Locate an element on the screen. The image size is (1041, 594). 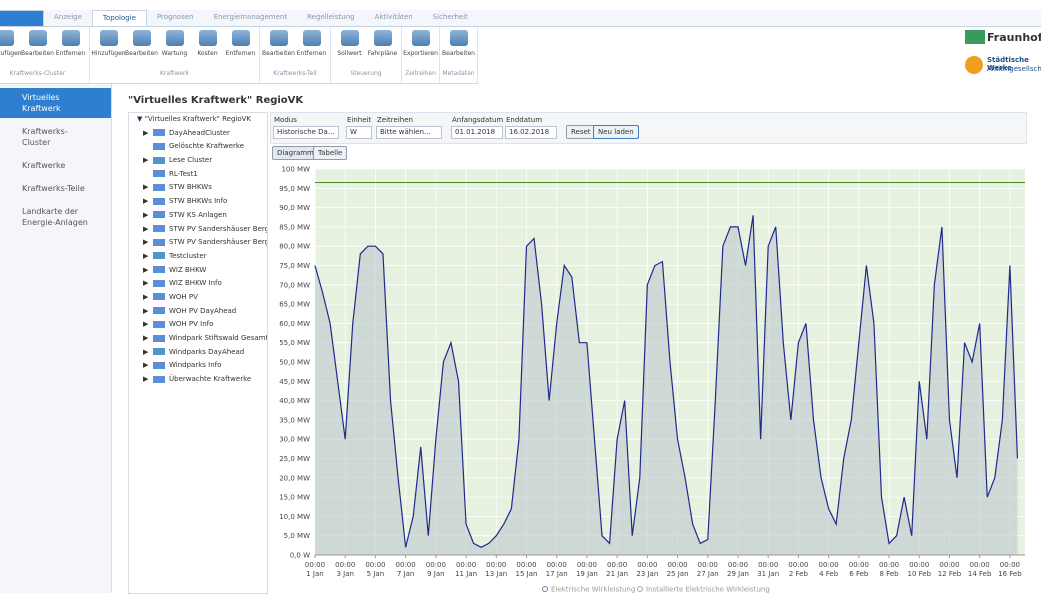
button-row: Exportieren is located at coordinates (420, 42).